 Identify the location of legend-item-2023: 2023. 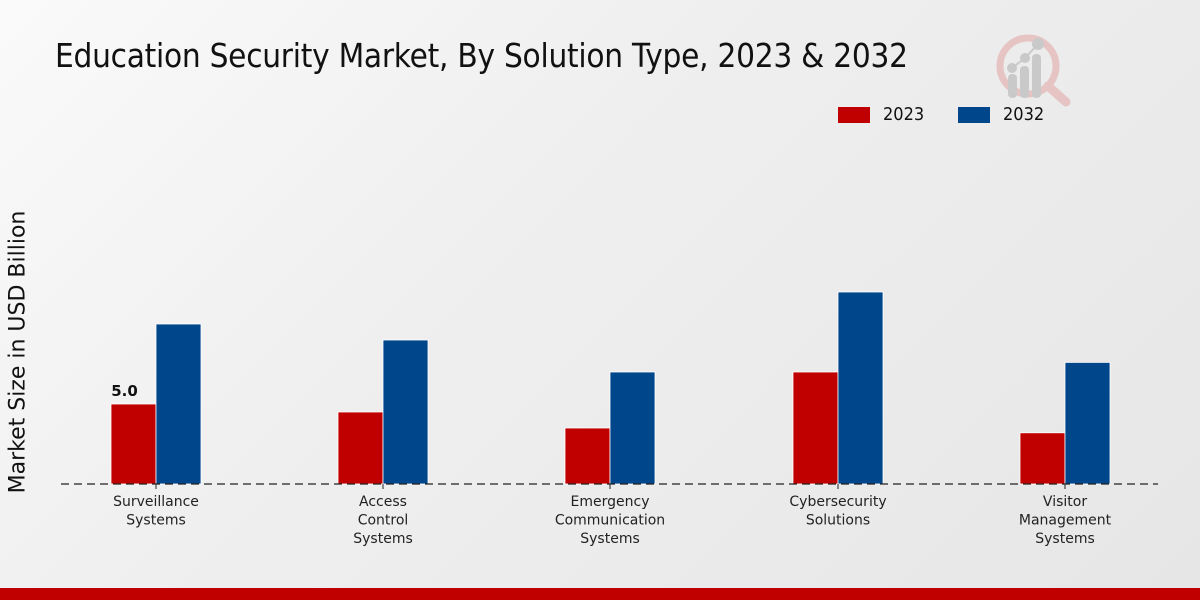
(883, 114).